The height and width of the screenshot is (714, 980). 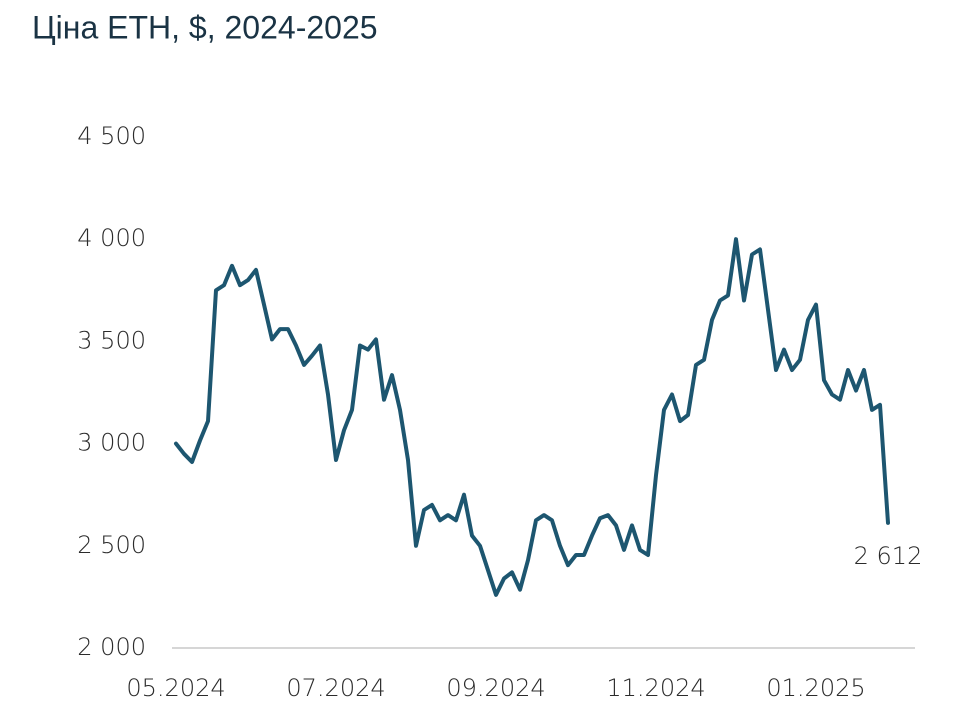 What do you see at coordinates (888, 556) in the screenshot?
I see `data-label: 2 612` at bounding box center [888, 556].